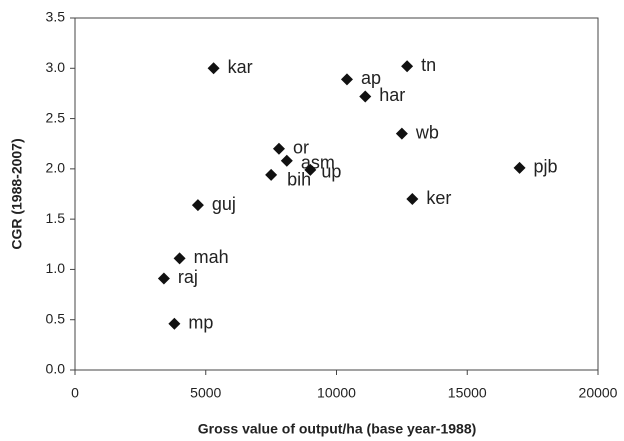 The image size is (624, 441). What do you see at coordinates (301, 147) in the screenshot?
I see `point-label: or` at bounding box center [301, 147].